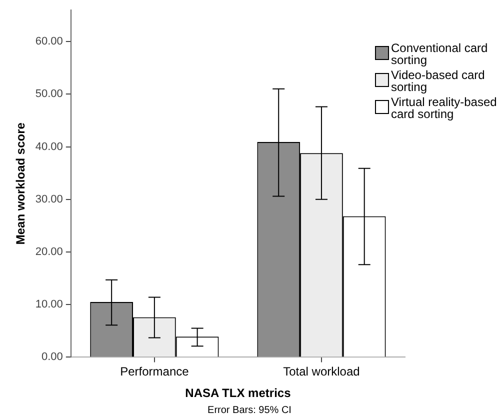 This screenshot has height=419, width=499. I want to click on legend-label: Video-based card sorting, so click(438, 81).